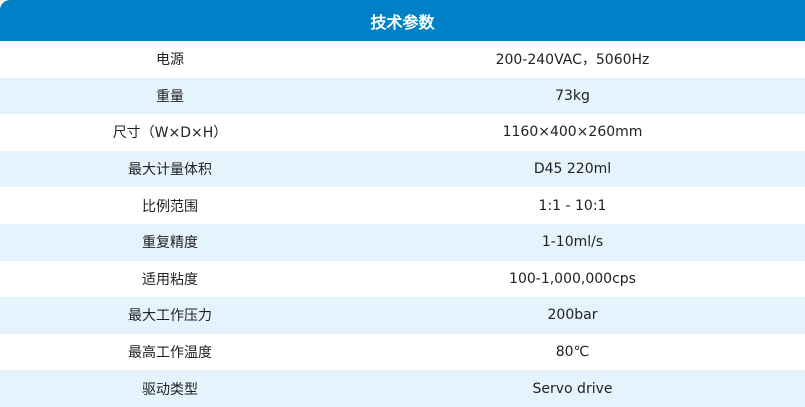  Describe the element at coordinates (402, 96) in the screenshot. I see `table-row: 重量 73kg` at that location.